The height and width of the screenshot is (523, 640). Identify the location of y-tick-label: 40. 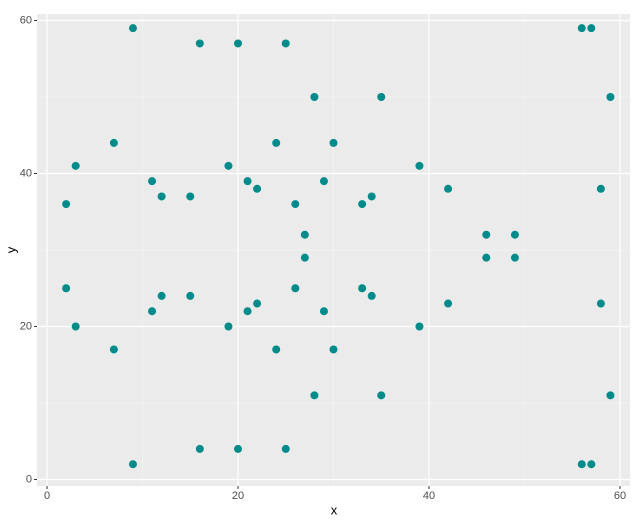
(26, 173).